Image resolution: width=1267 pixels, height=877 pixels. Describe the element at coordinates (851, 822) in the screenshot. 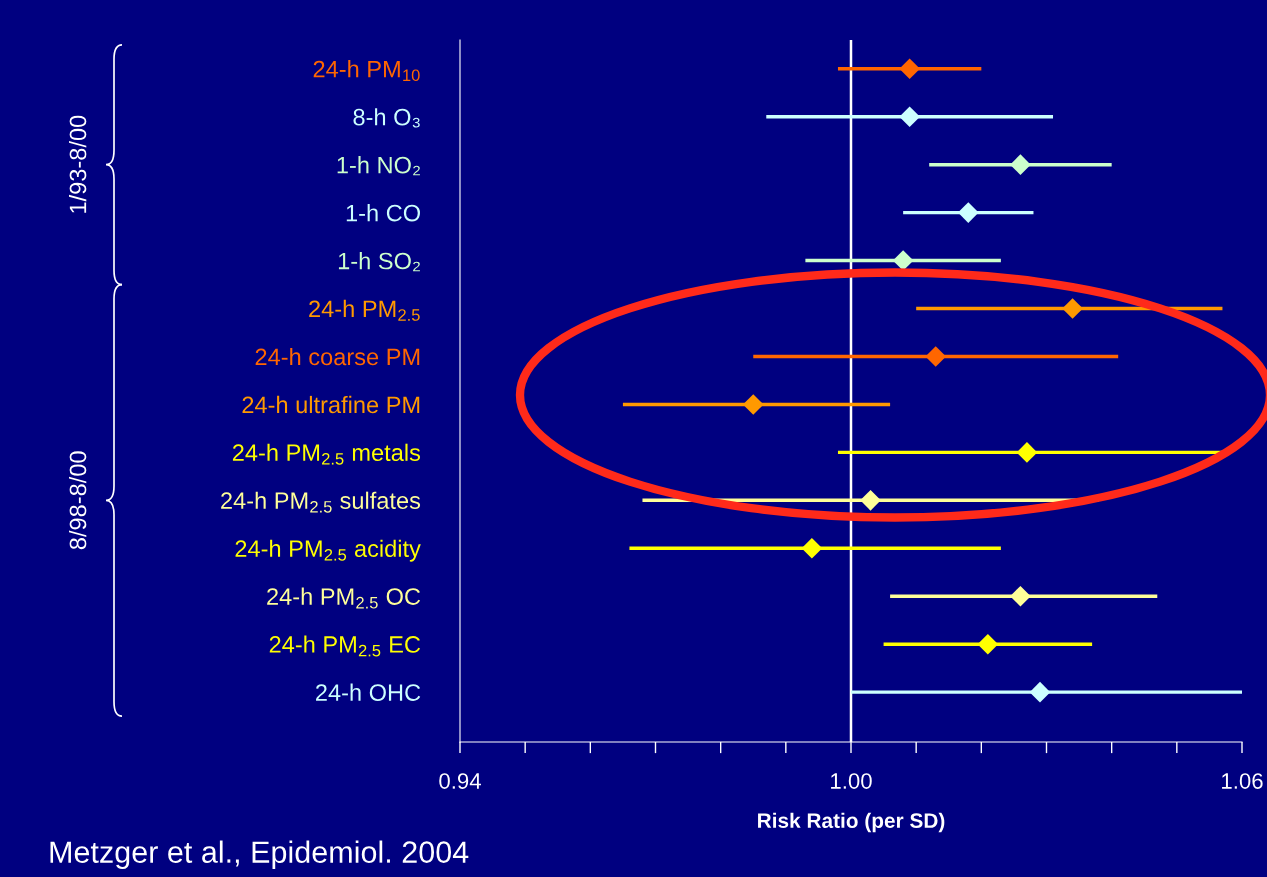

I see `x-axis-title: Risk Ratio (per SD)` at that location.